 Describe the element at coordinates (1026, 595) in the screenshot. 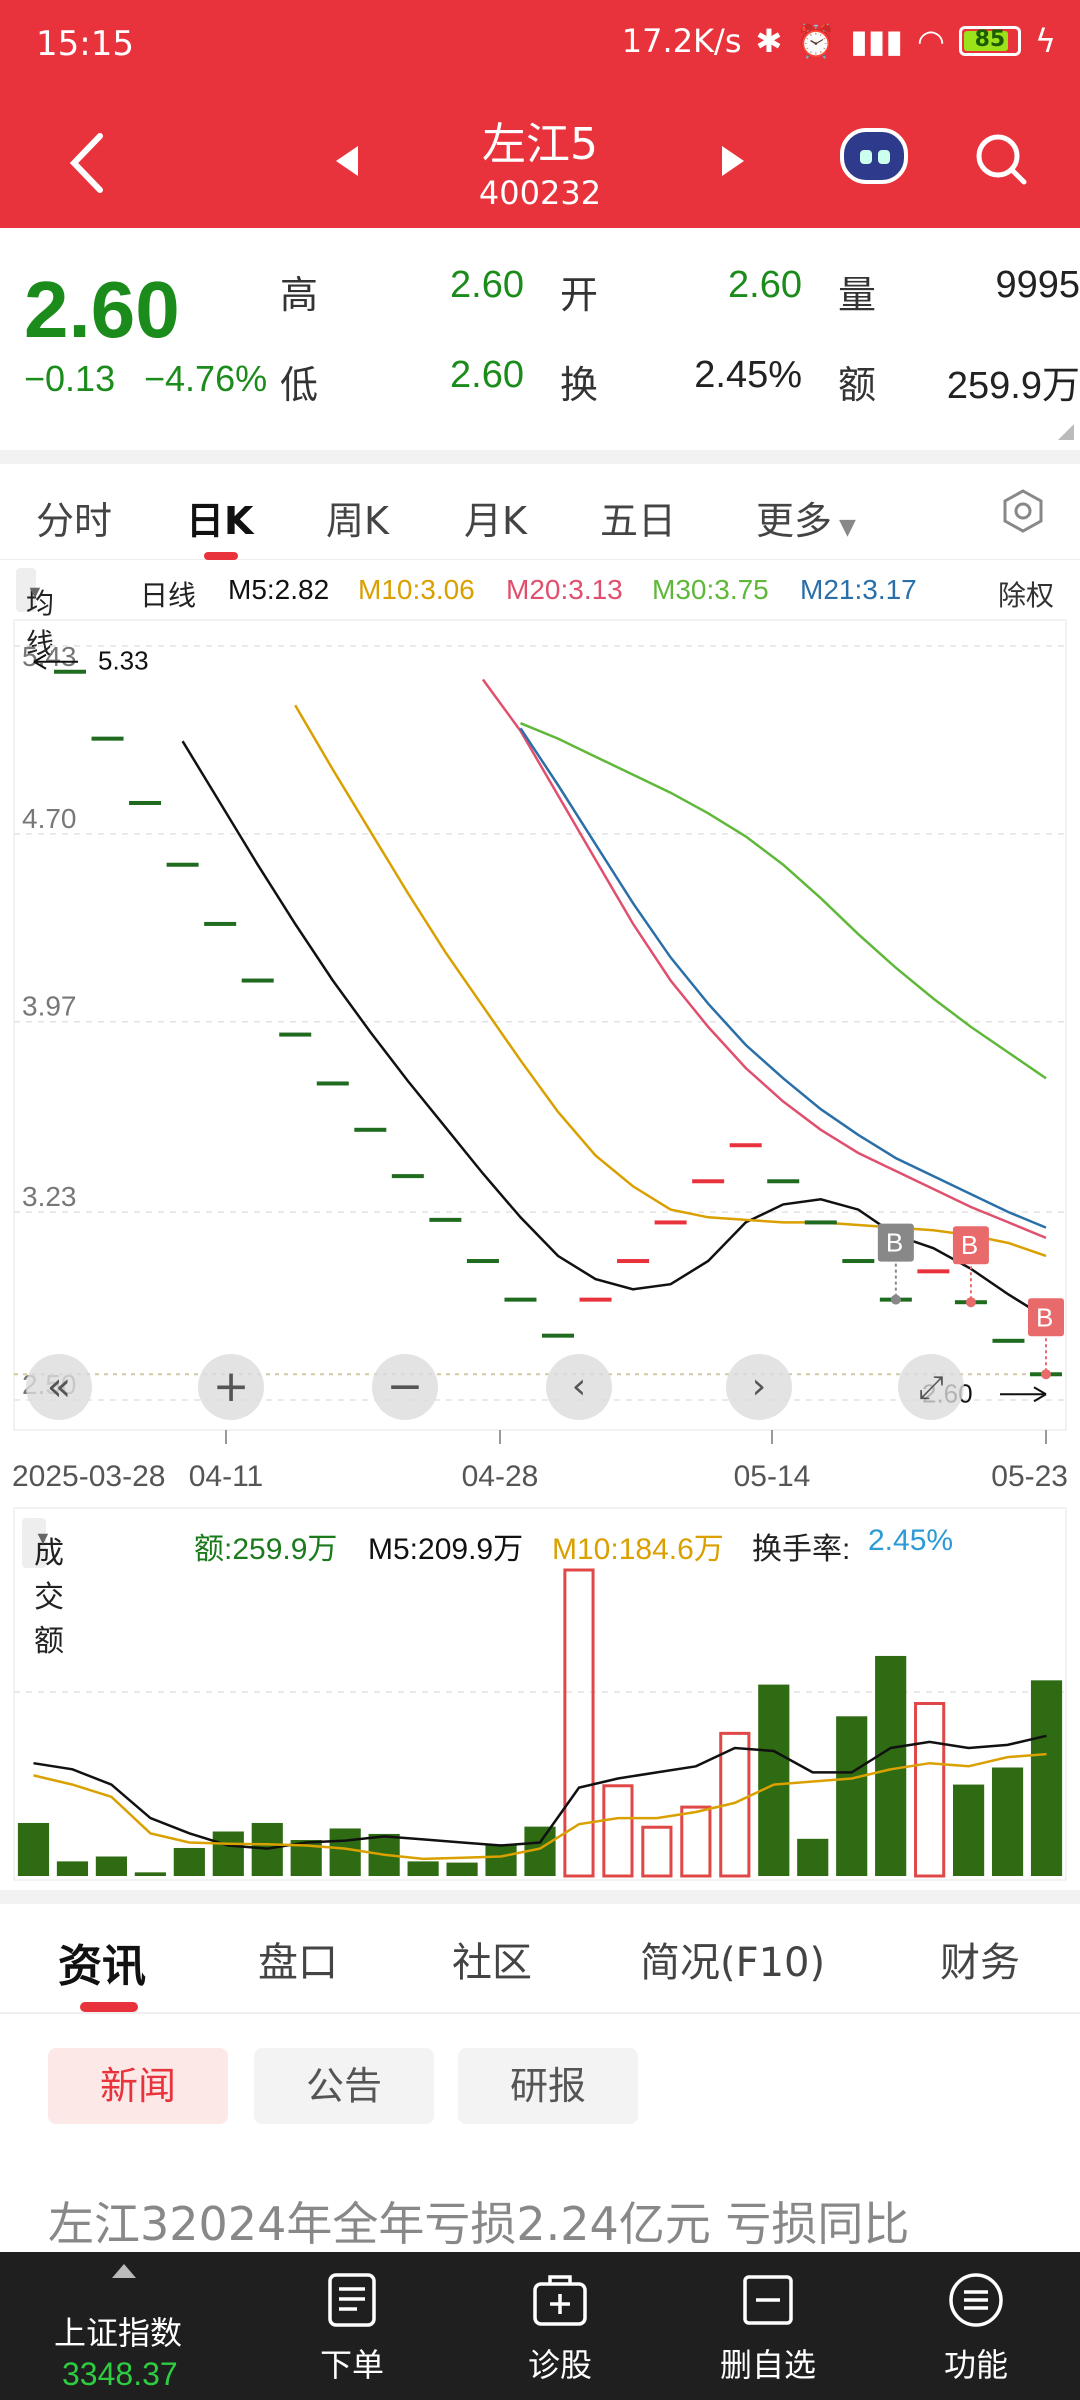

I see `ex-rights-toggle: 除权` at that location.